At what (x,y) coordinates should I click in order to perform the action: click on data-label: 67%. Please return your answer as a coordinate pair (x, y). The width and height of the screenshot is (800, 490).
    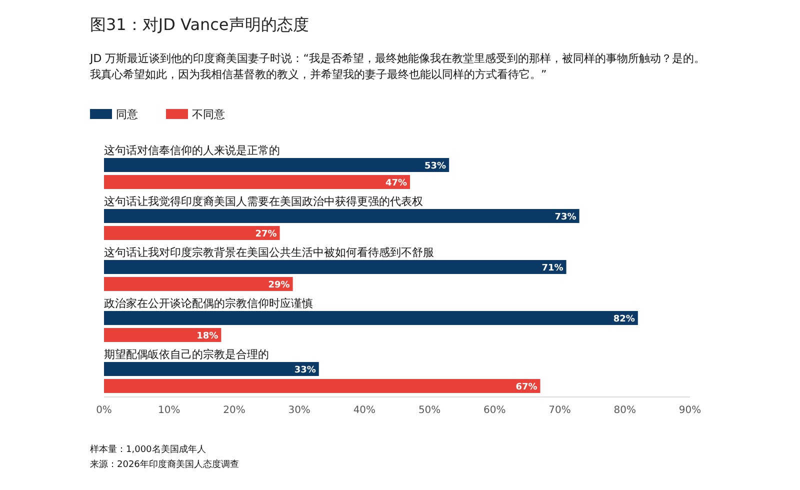
    Looking at the image, I should click on (527, 387).